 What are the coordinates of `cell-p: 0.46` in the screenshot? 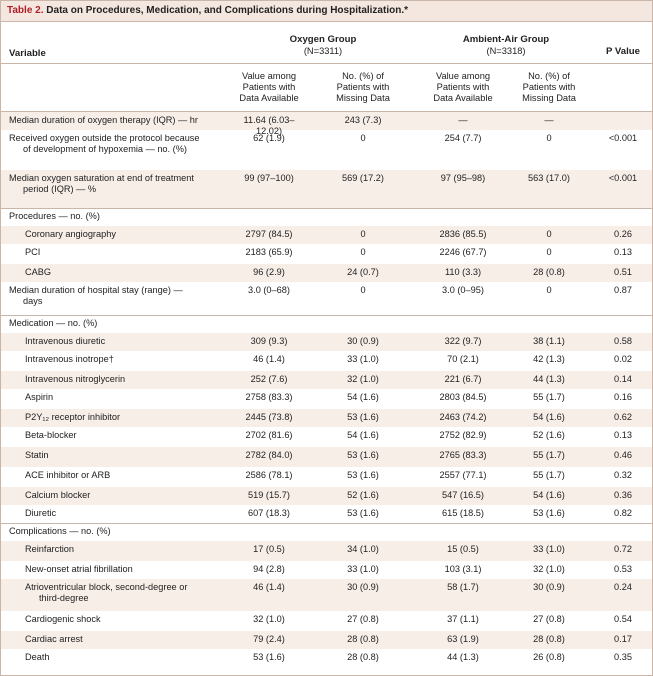 It's located at (623, 455).